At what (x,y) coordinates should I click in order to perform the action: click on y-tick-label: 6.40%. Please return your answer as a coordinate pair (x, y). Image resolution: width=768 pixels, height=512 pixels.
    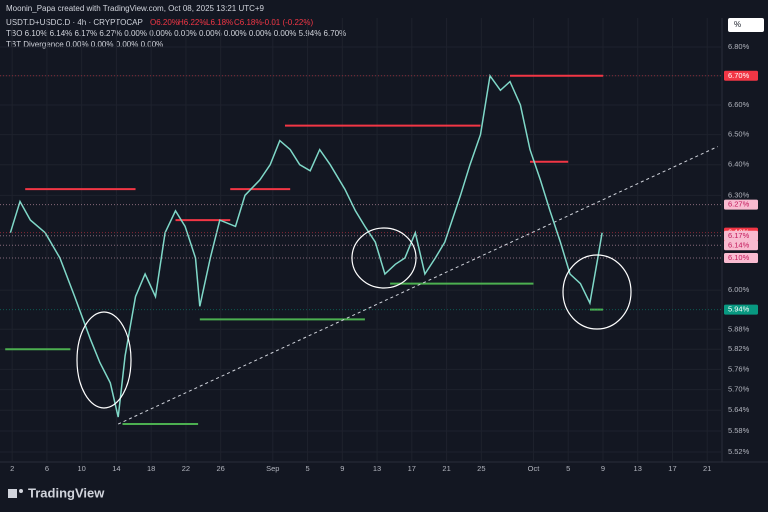
    Looking at the image, I should click on (739, 164).